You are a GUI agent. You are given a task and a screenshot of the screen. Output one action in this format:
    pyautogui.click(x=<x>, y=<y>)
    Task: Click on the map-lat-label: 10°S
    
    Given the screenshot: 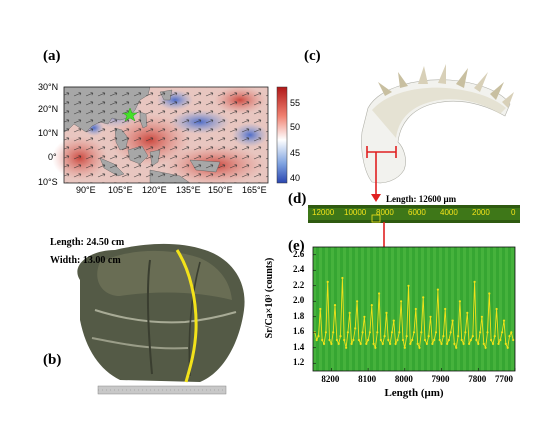 What is the action you would take?
    pyautogui.click(x=48, y=182)
    